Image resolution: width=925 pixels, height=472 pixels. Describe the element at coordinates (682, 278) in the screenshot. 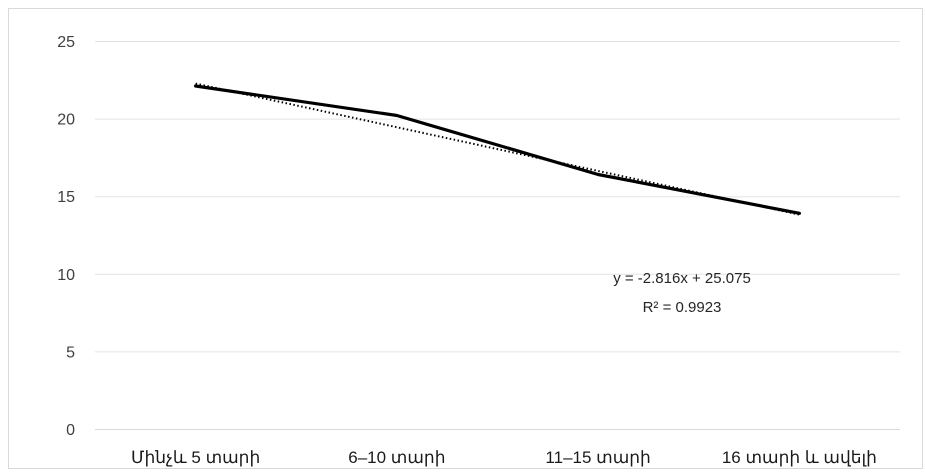

I see `trendline-equation: y = -2.816x + 25.075` at that location.